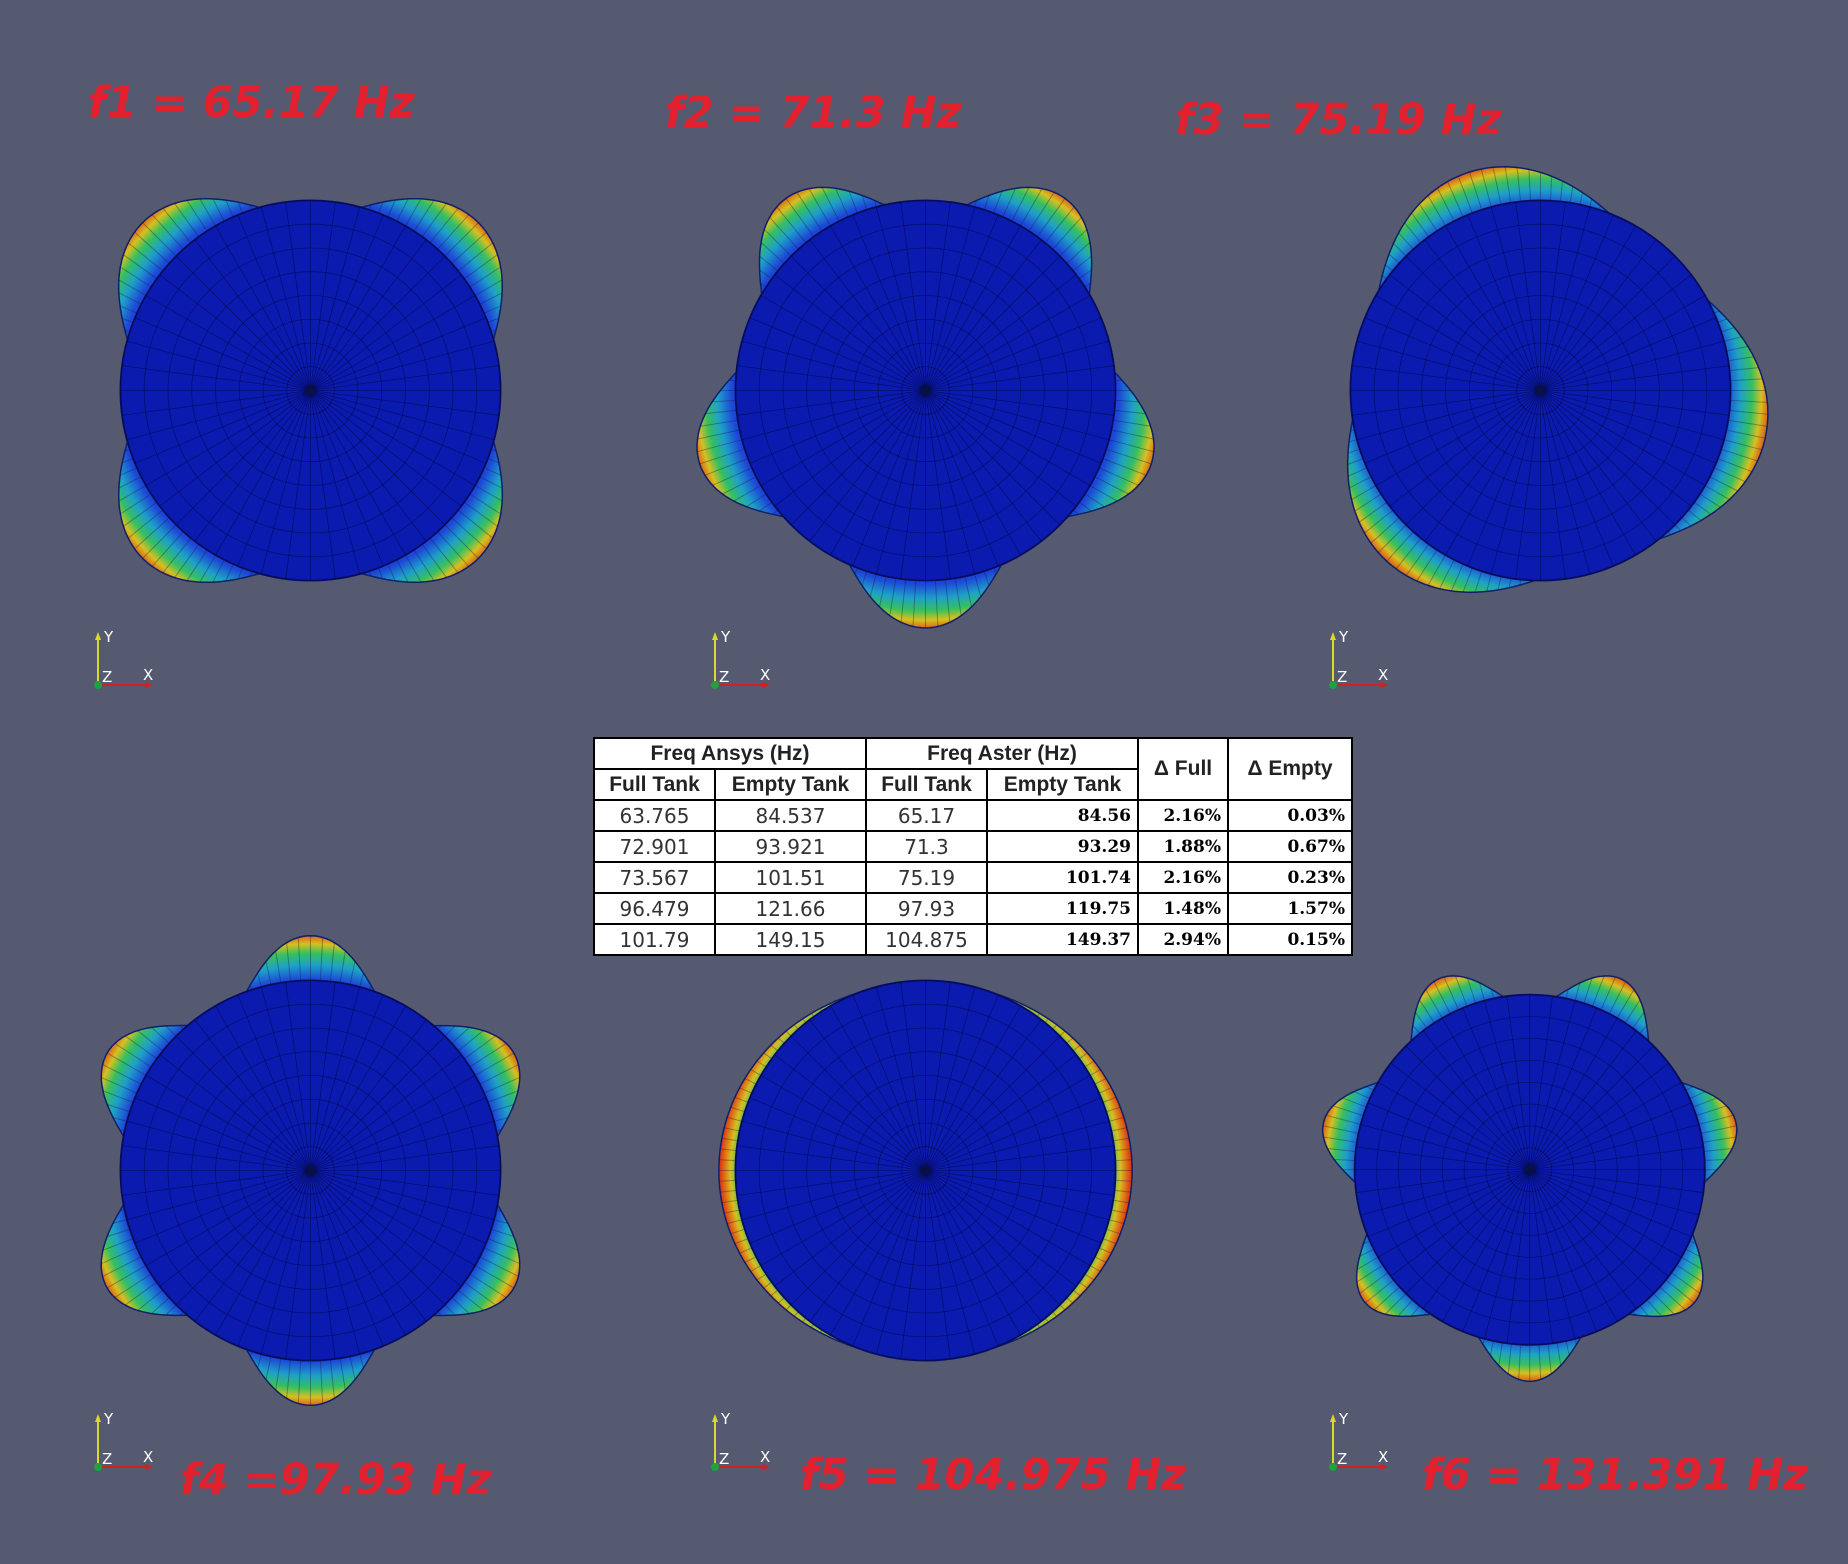 The height and width of the screenshot is (1564, 1848). I want to click on mode-2-shape, so click(925, 407).